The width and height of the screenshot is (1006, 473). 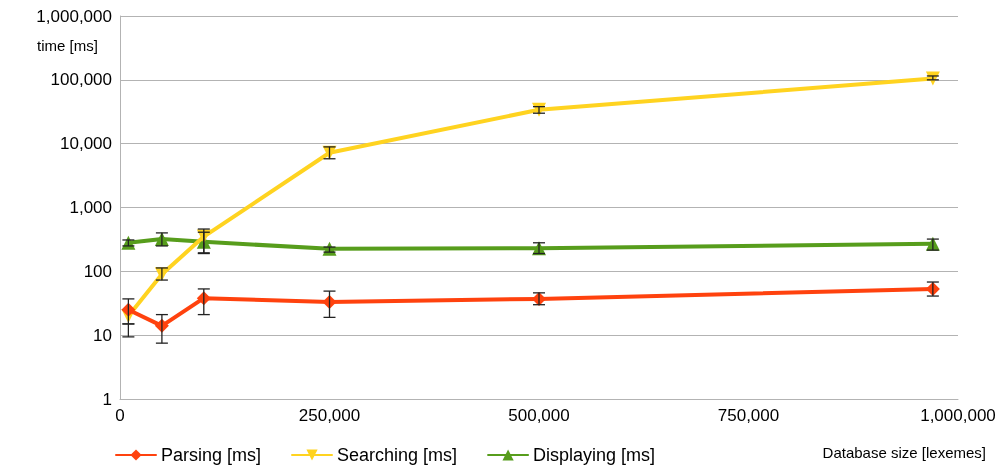 I want to click on x-tick-label: 250,000, so click(x=329, y=415).